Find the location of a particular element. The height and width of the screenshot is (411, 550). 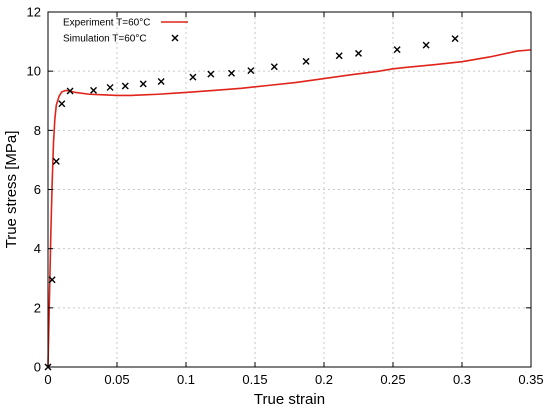

y-tick-label: 8 is located at coordinates (37, 130).